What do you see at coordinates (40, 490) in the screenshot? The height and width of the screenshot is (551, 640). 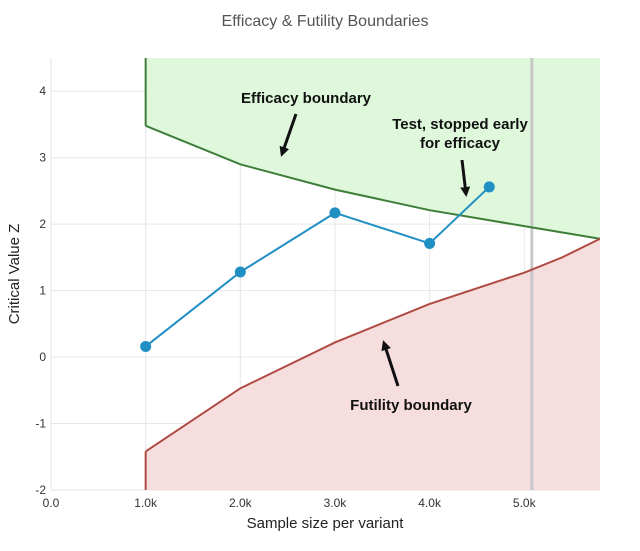 I see `y-tick-label-0: -2` at bounding box center [40, 490].